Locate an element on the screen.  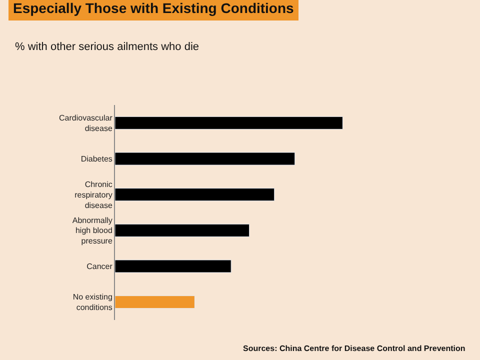
chart-subtitle: % with other serious ailments who die is located at coordinates (107, 47).